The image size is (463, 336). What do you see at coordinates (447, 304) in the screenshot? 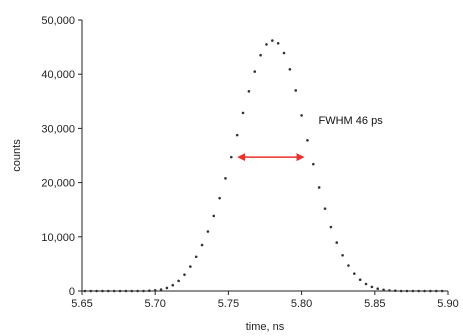
I see `x-tick-label: 5.90` at bounding box center [447, 304].